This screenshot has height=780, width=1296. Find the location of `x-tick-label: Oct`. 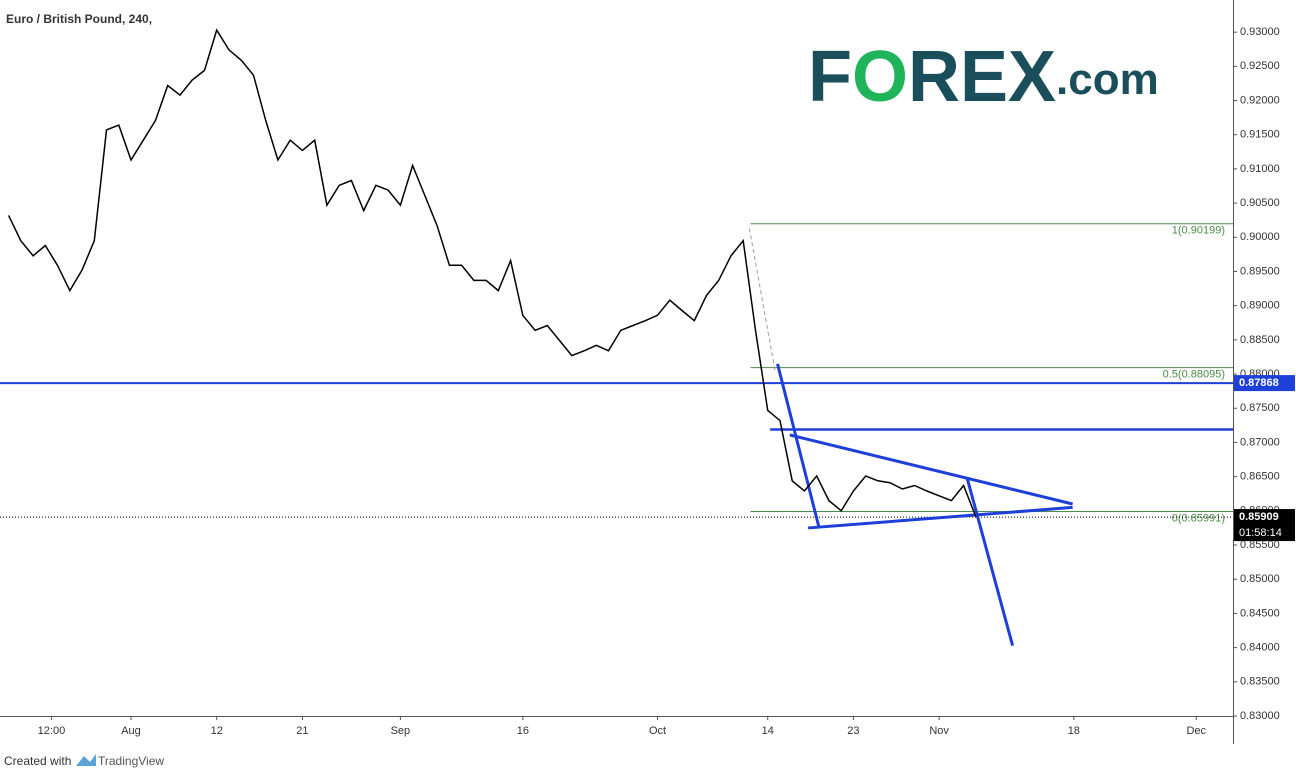

x-tick-label: Oct is located at coordinates (657, 731).